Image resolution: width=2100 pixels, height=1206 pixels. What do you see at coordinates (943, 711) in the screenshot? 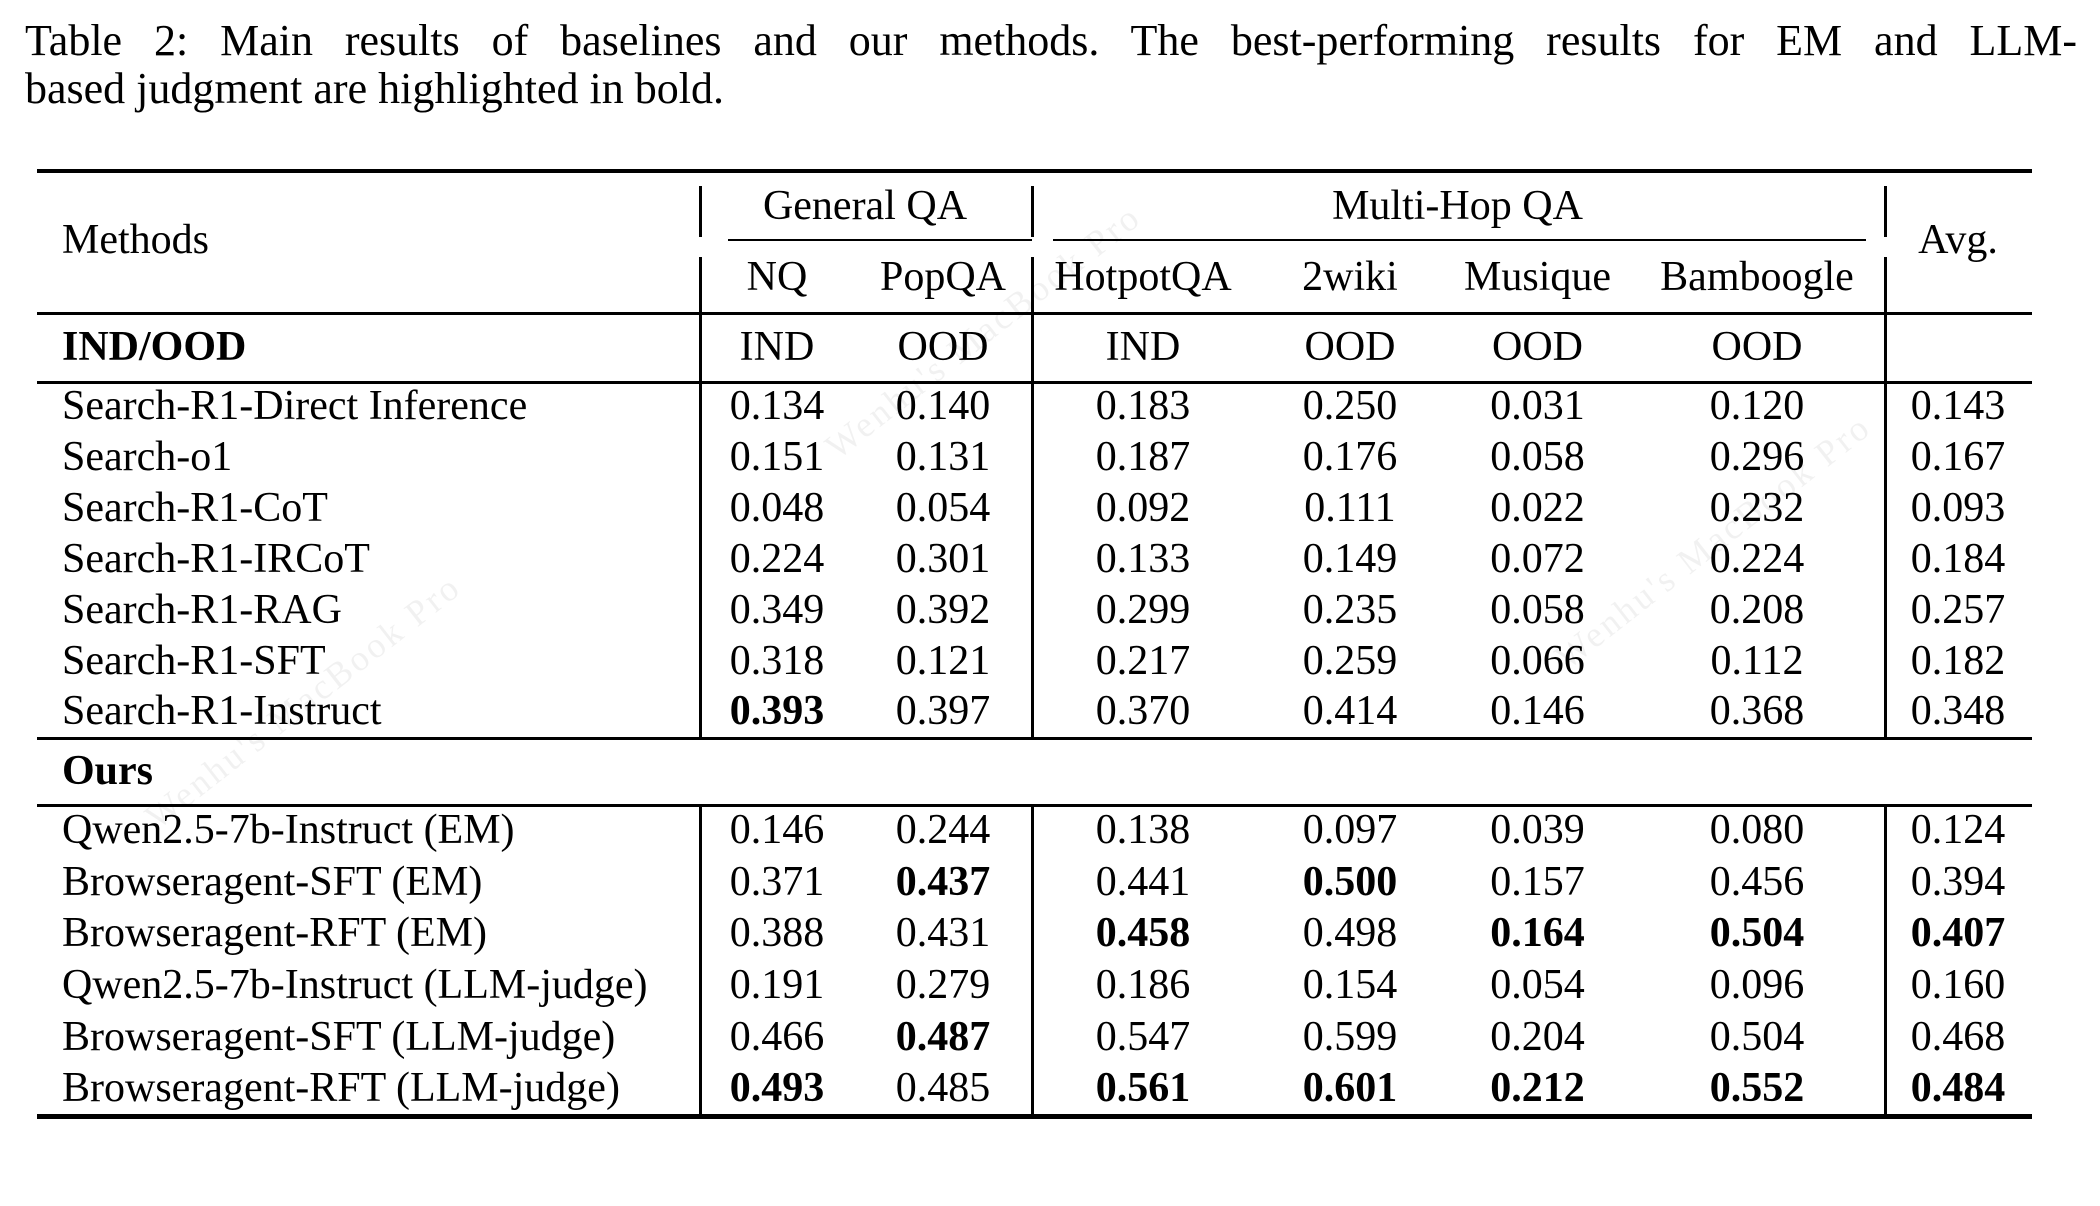
I see `value-cell: 0.397` at bounding box center [943, 711].